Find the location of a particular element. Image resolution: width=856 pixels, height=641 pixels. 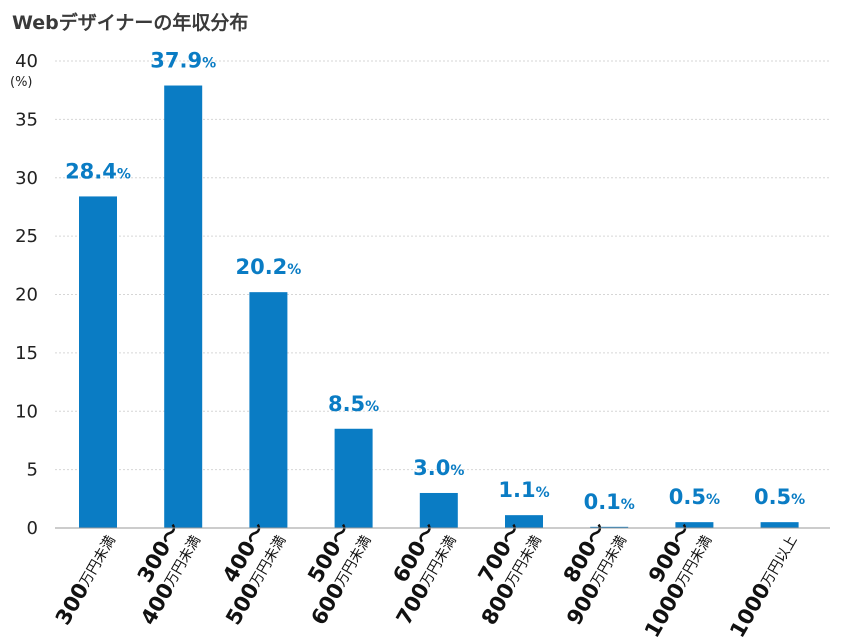

x-tick-label: 600〜700万円未満 is located at coordinates (423, 574).